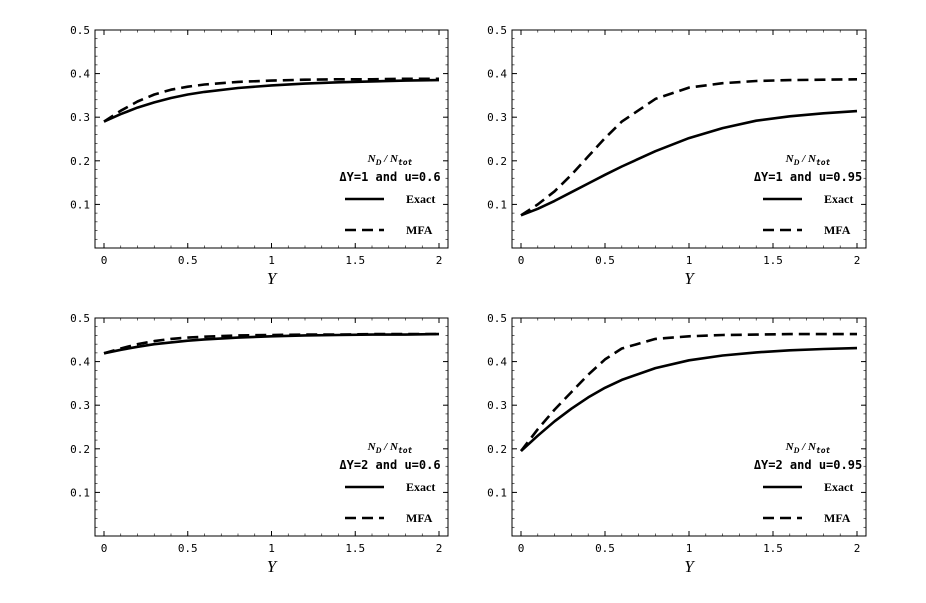  Describe the element at coordinates (808, 177) in the screenshot. I see `legend-condition: ΔY=1 and u=0.95` at that location.